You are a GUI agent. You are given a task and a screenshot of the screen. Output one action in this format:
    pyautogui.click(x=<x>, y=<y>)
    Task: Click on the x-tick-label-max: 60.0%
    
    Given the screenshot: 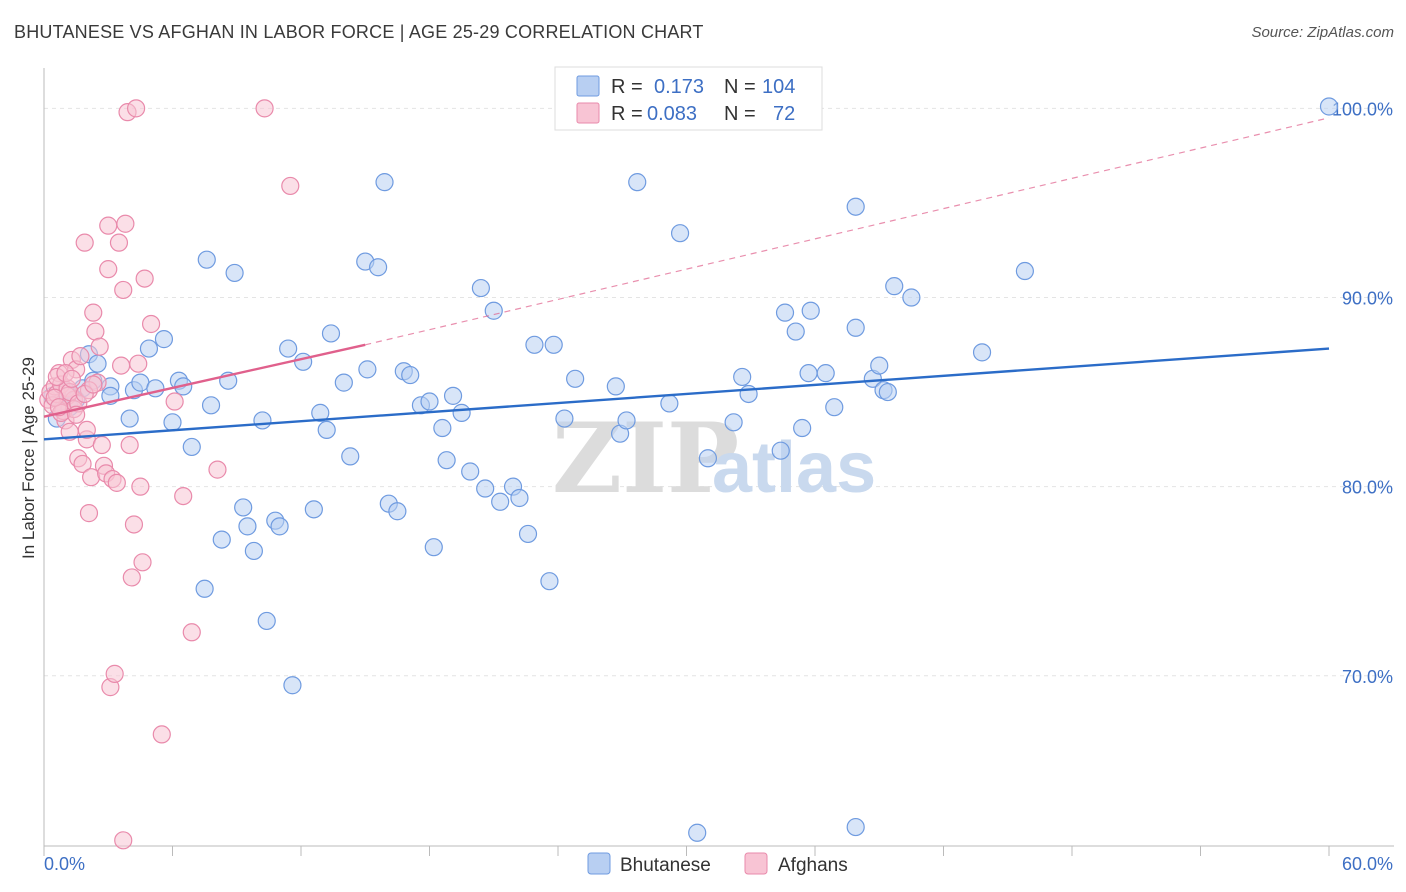 What is the action you would take?
    pyautogui.click(x=1367, y=864)
    